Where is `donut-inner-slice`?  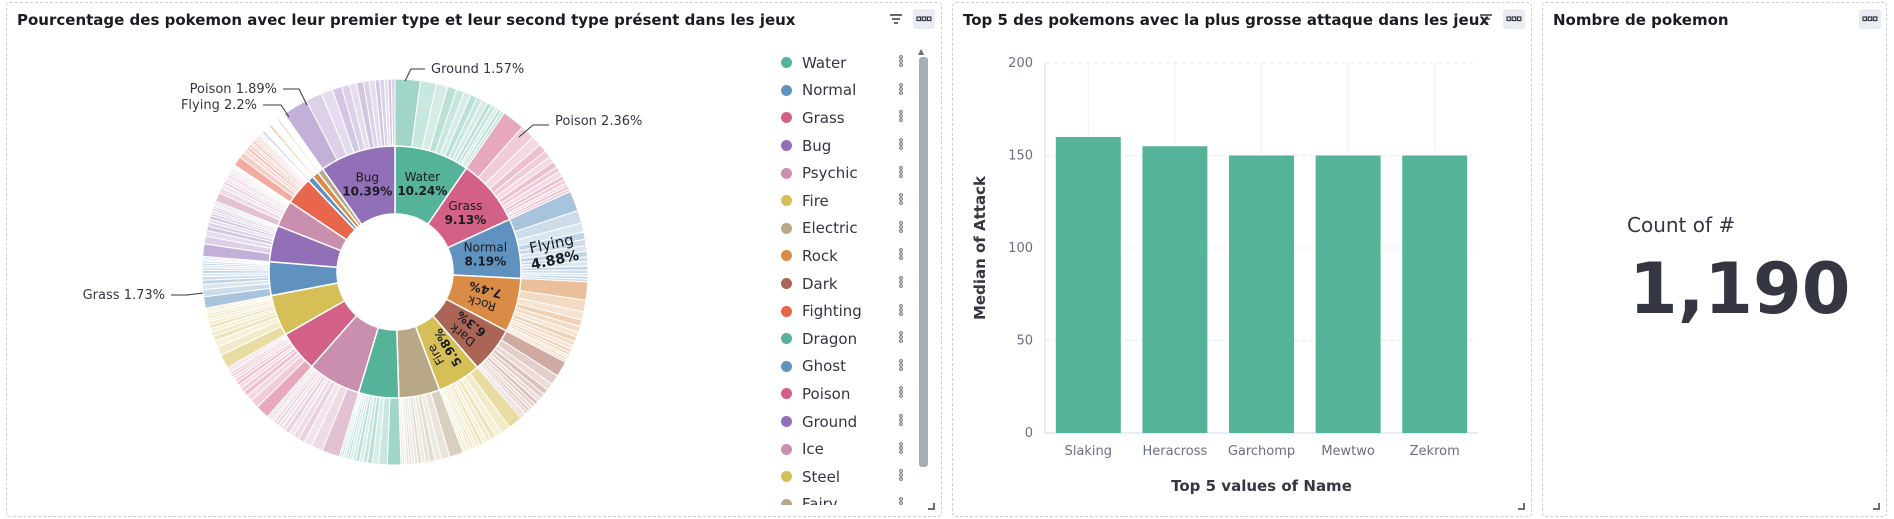 donut-inner-slice is located at coordinates (358, 185).